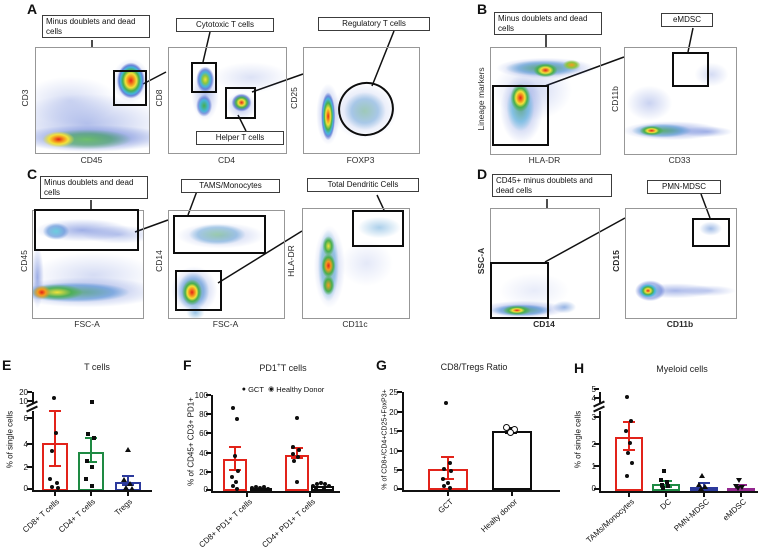  I want to click on gate-emdsc, so click(690, 69).